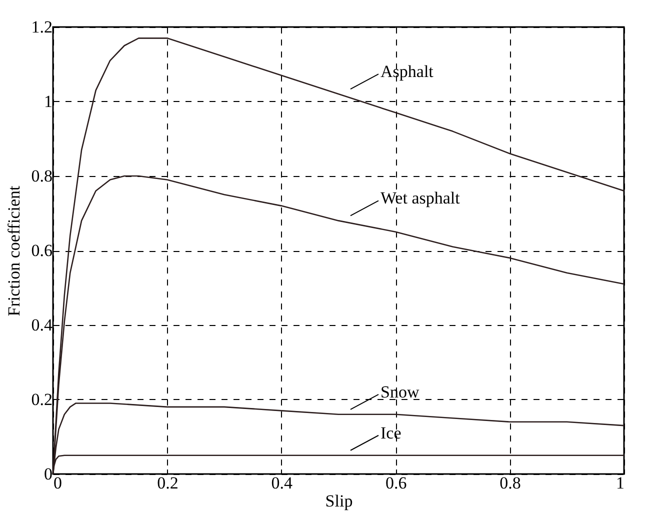 The height and width of the screenshot is (529, 666). Describe the element at coordinates (391, 432) in the screenshot. I see `series-label: Ice` at that location.